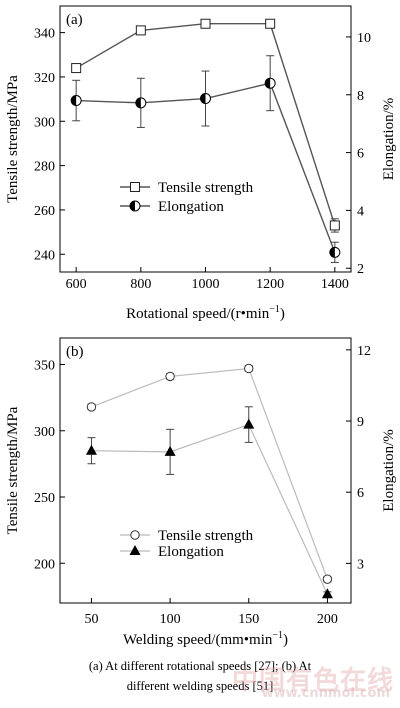  I want to click on panel-2-x-tick-label: 200, so click(327, 619).